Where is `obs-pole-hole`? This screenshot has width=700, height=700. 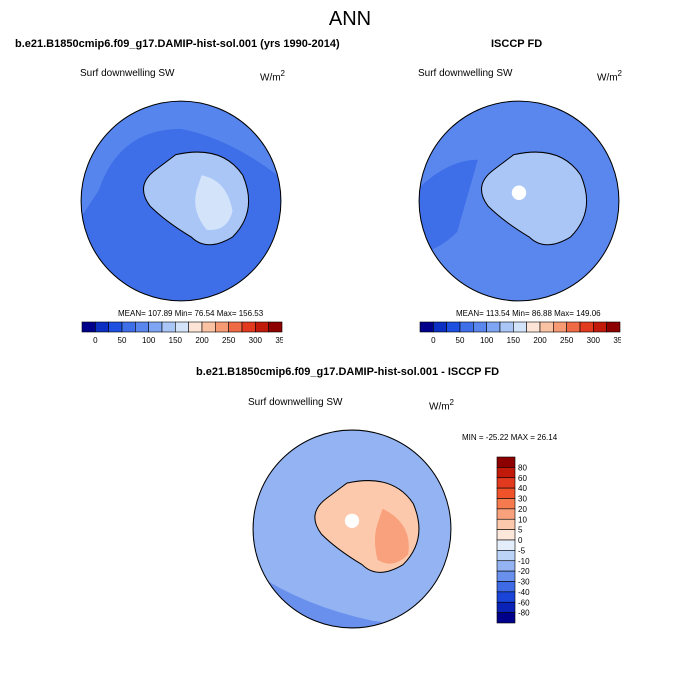
obs-pole-hole is located at coordinates (519, 192).